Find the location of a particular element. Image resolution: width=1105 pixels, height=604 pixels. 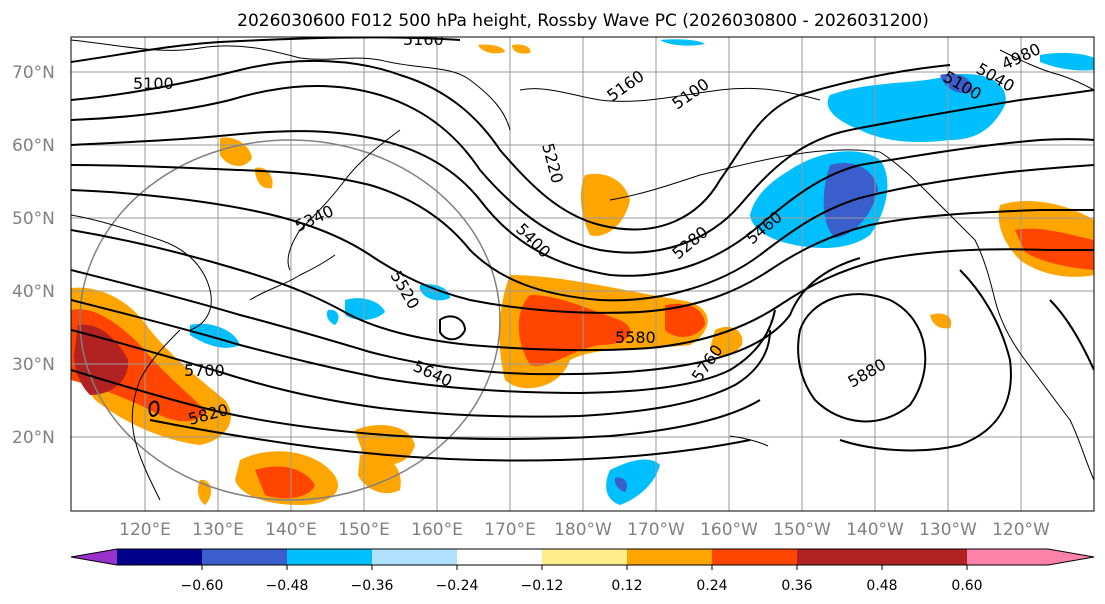

colorbar-outline is located at coordinates (582, 557).